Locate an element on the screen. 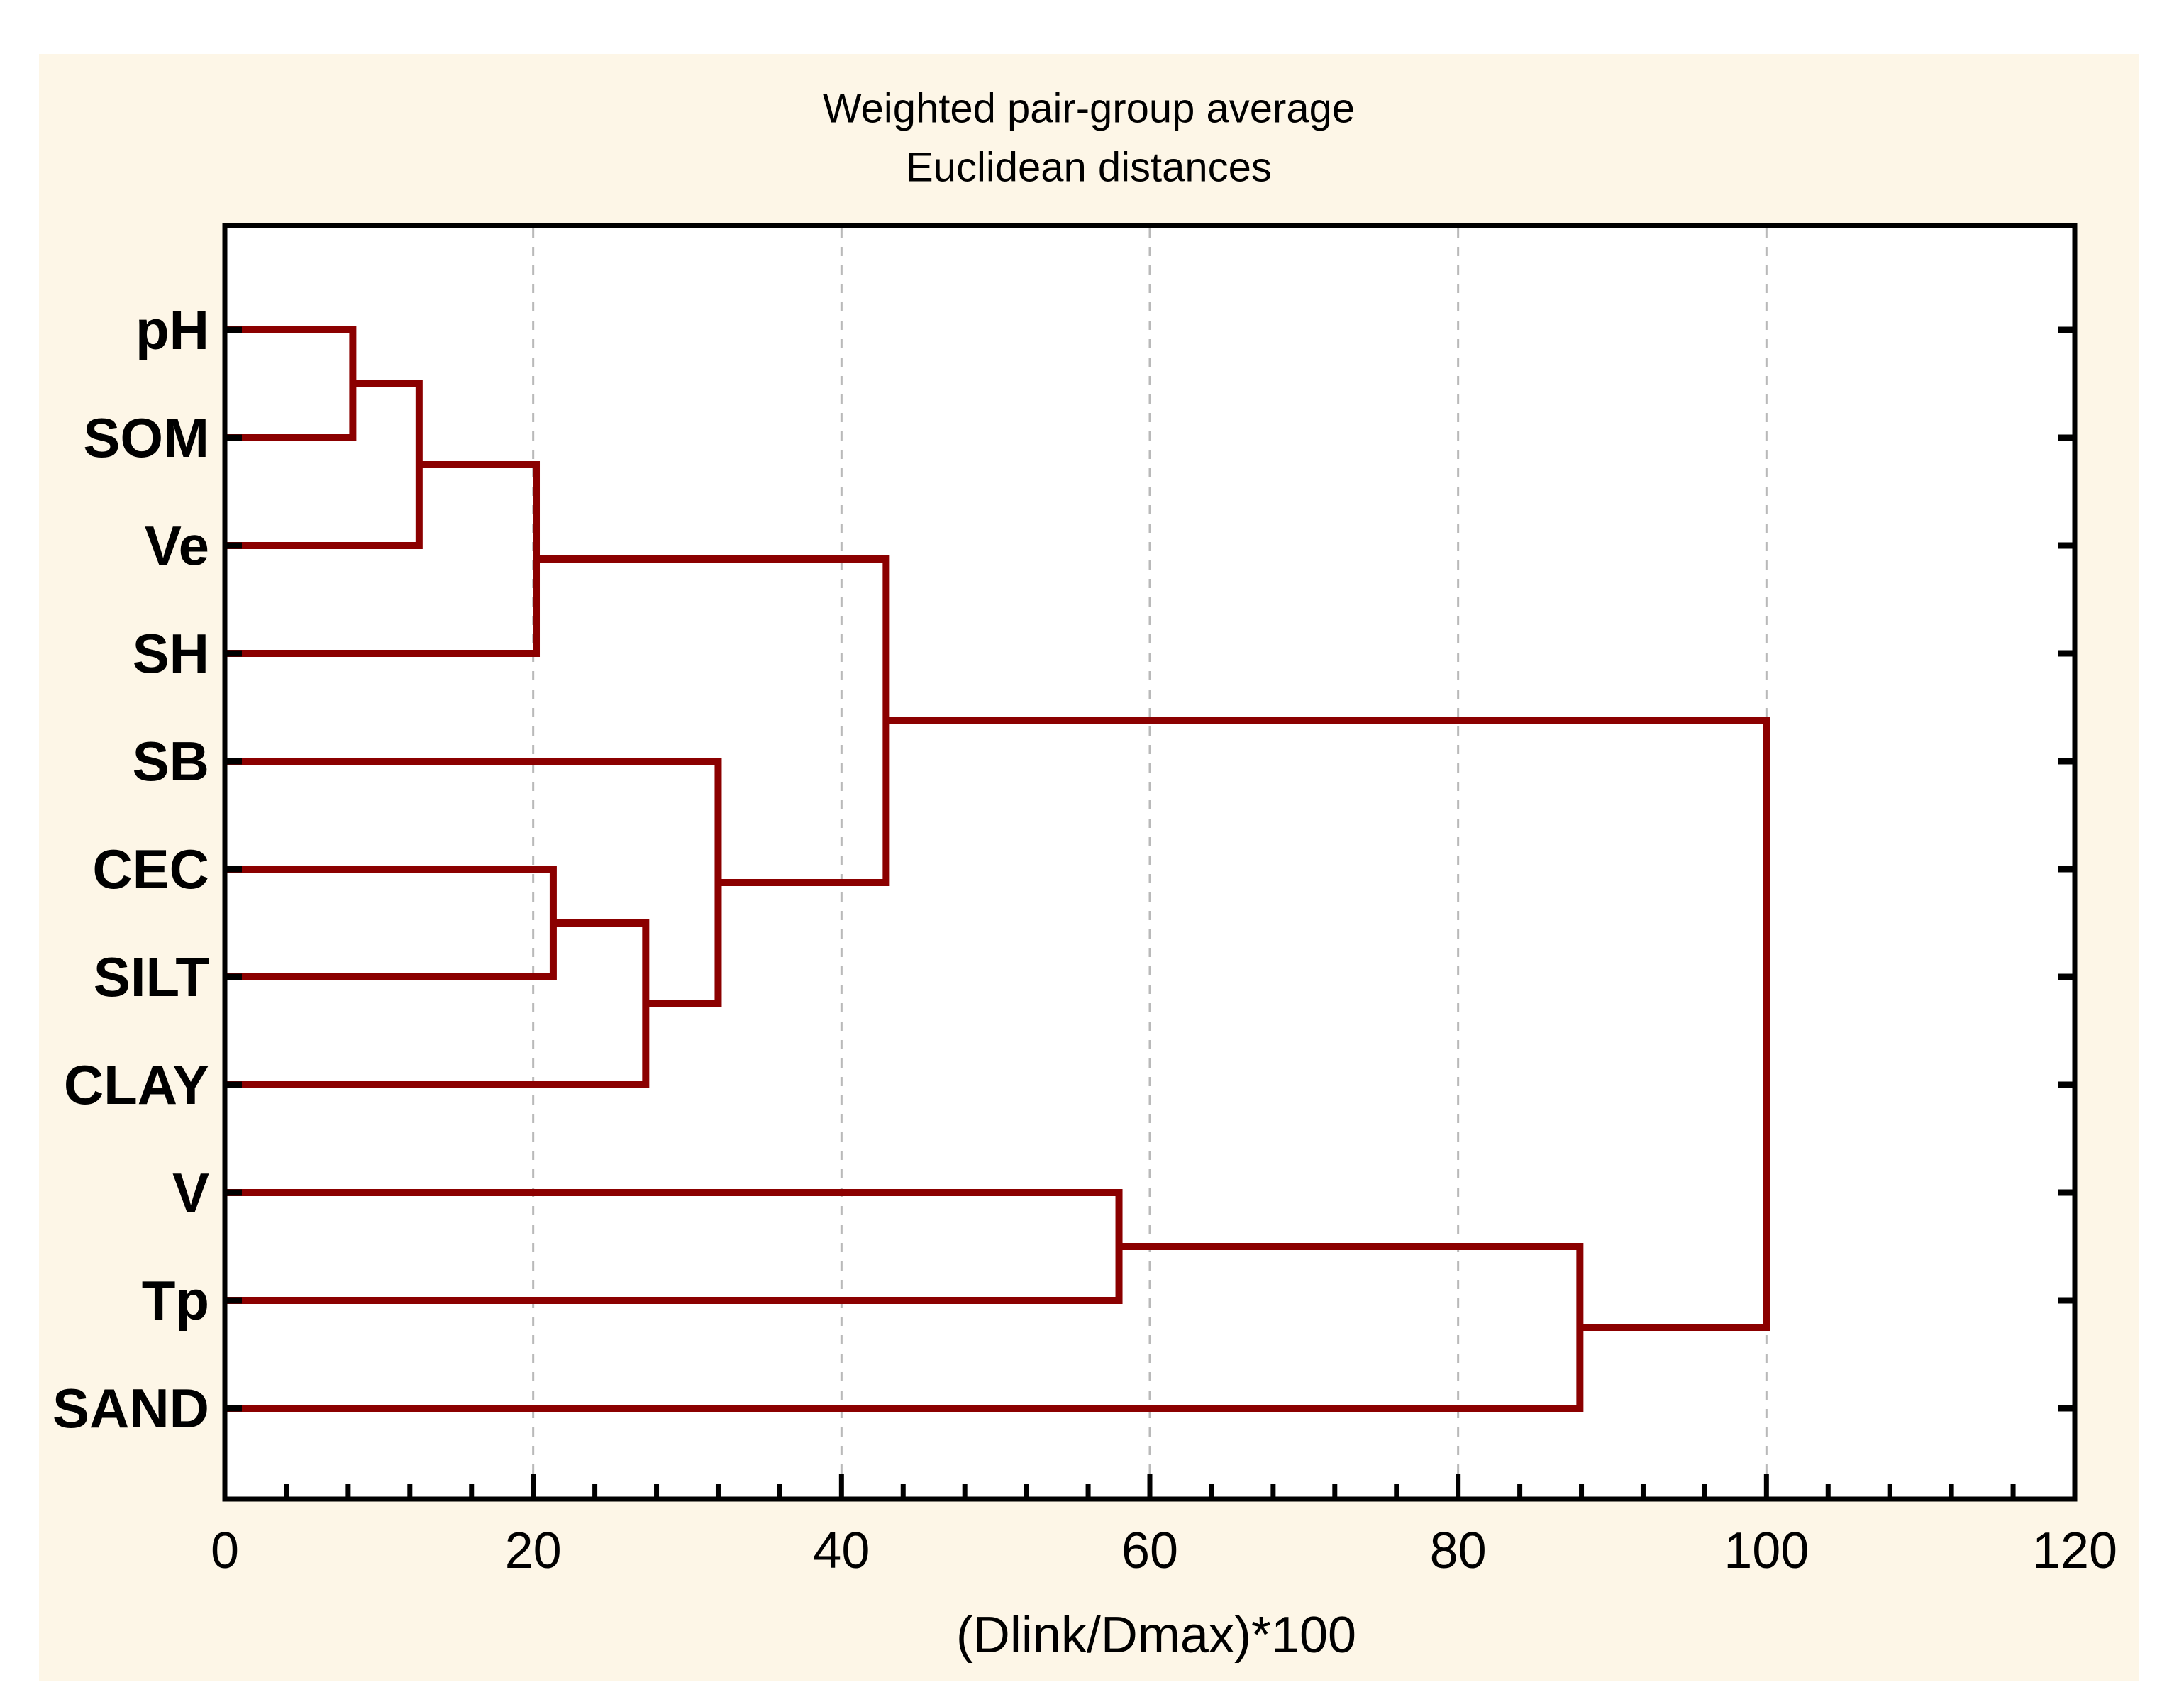  x-tick-label-100: 100 is located at coordinates (1766, 1550).